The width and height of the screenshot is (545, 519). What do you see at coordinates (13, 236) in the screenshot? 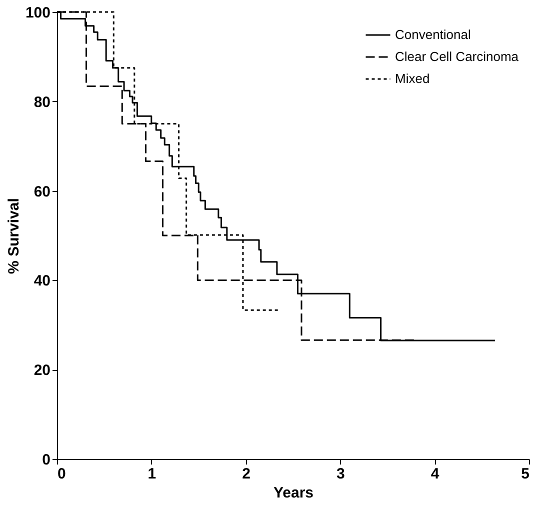
I see `y-axis-title: % Survival` at bounding box center [13, 236].